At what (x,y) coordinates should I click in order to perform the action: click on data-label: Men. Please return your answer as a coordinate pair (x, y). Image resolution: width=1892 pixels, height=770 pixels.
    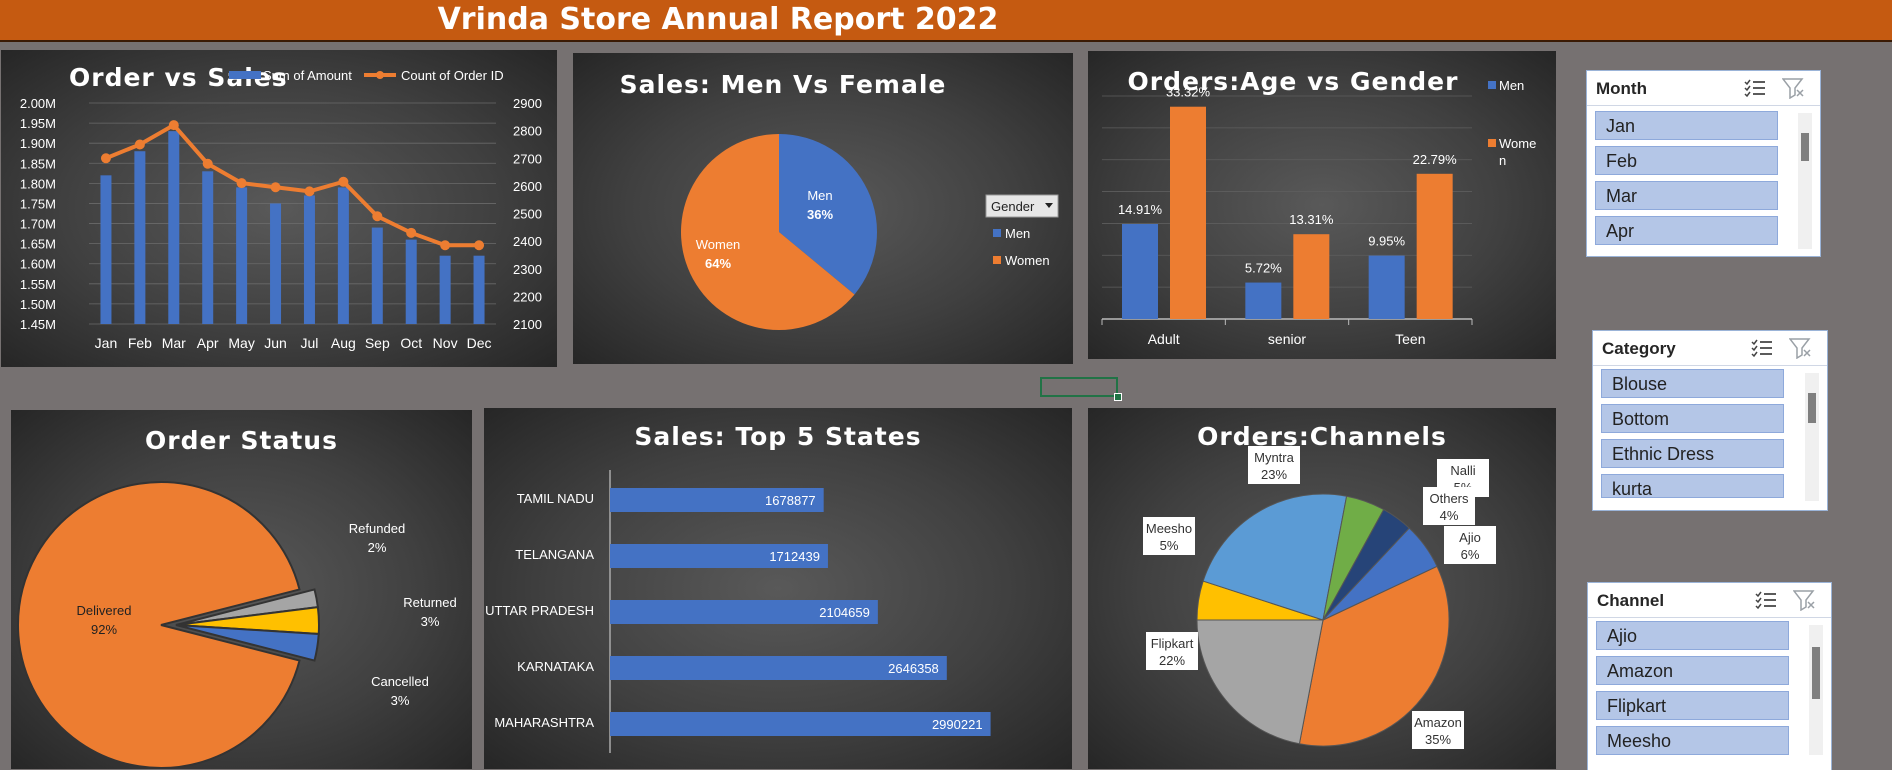
    Looking at the image, I should click on (819, 195).